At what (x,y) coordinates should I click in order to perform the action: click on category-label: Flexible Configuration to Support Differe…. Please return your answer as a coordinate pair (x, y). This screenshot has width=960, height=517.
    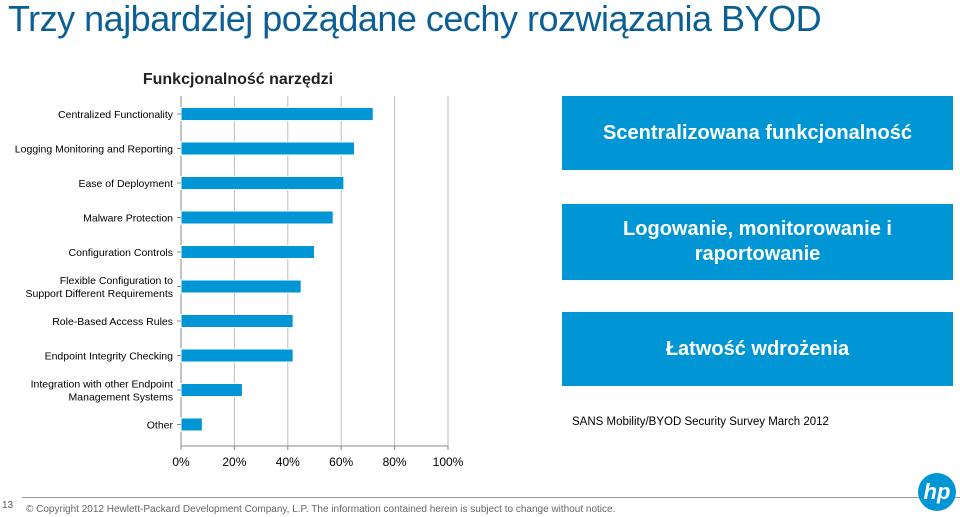
    Looking at the image, I should click on (100, 287).